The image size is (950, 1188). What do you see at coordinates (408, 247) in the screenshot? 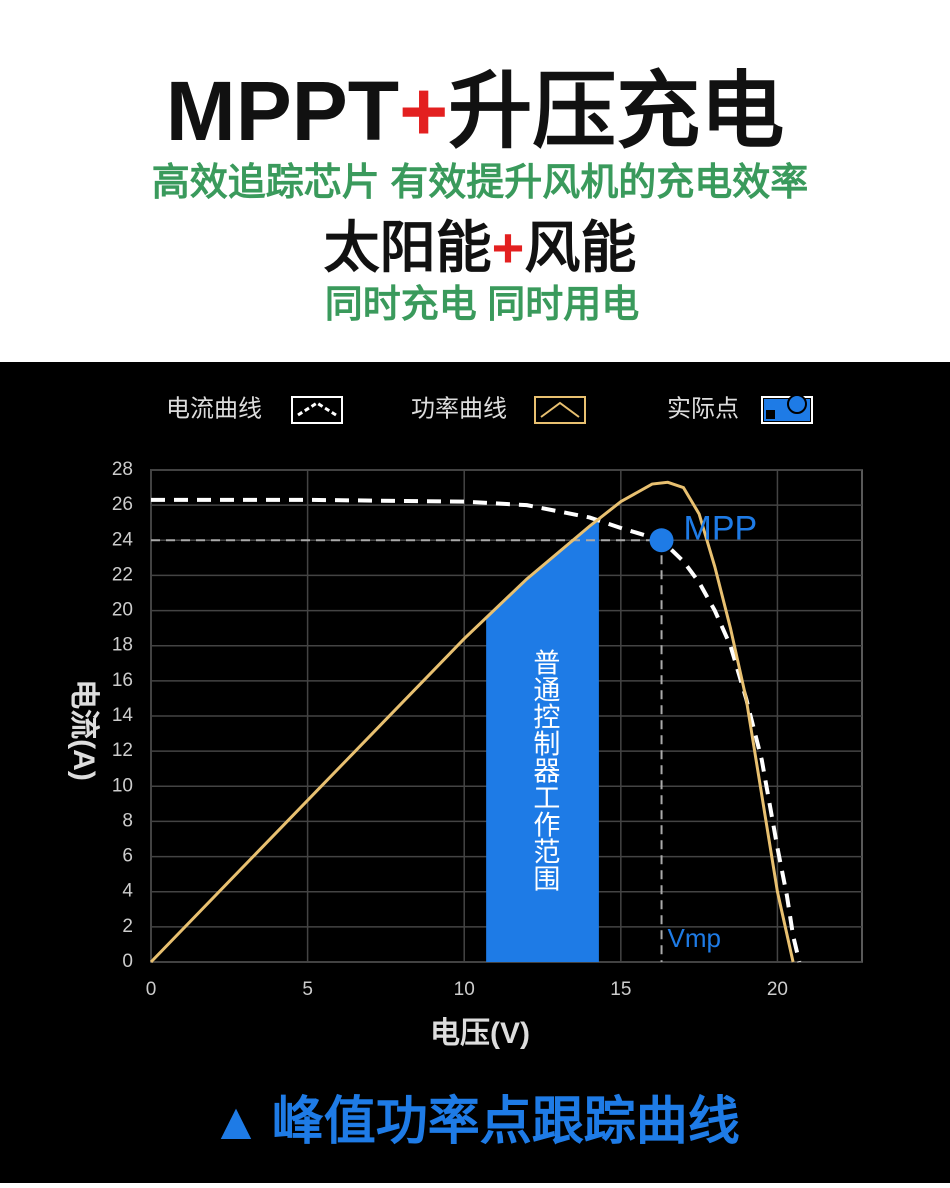
I see `line2-part: 太阳能` at bounding box center [408, 247].